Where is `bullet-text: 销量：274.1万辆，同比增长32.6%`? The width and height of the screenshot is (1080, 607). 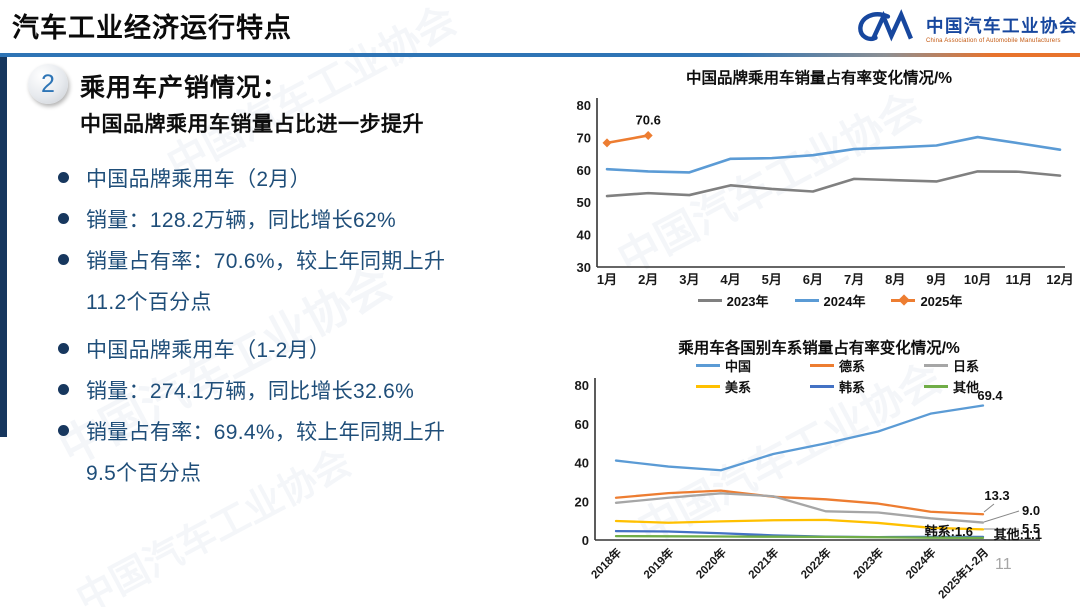 bullet-text: 销量：274.1万辆，同比增长32.6% is located at coordinates (250, 391).